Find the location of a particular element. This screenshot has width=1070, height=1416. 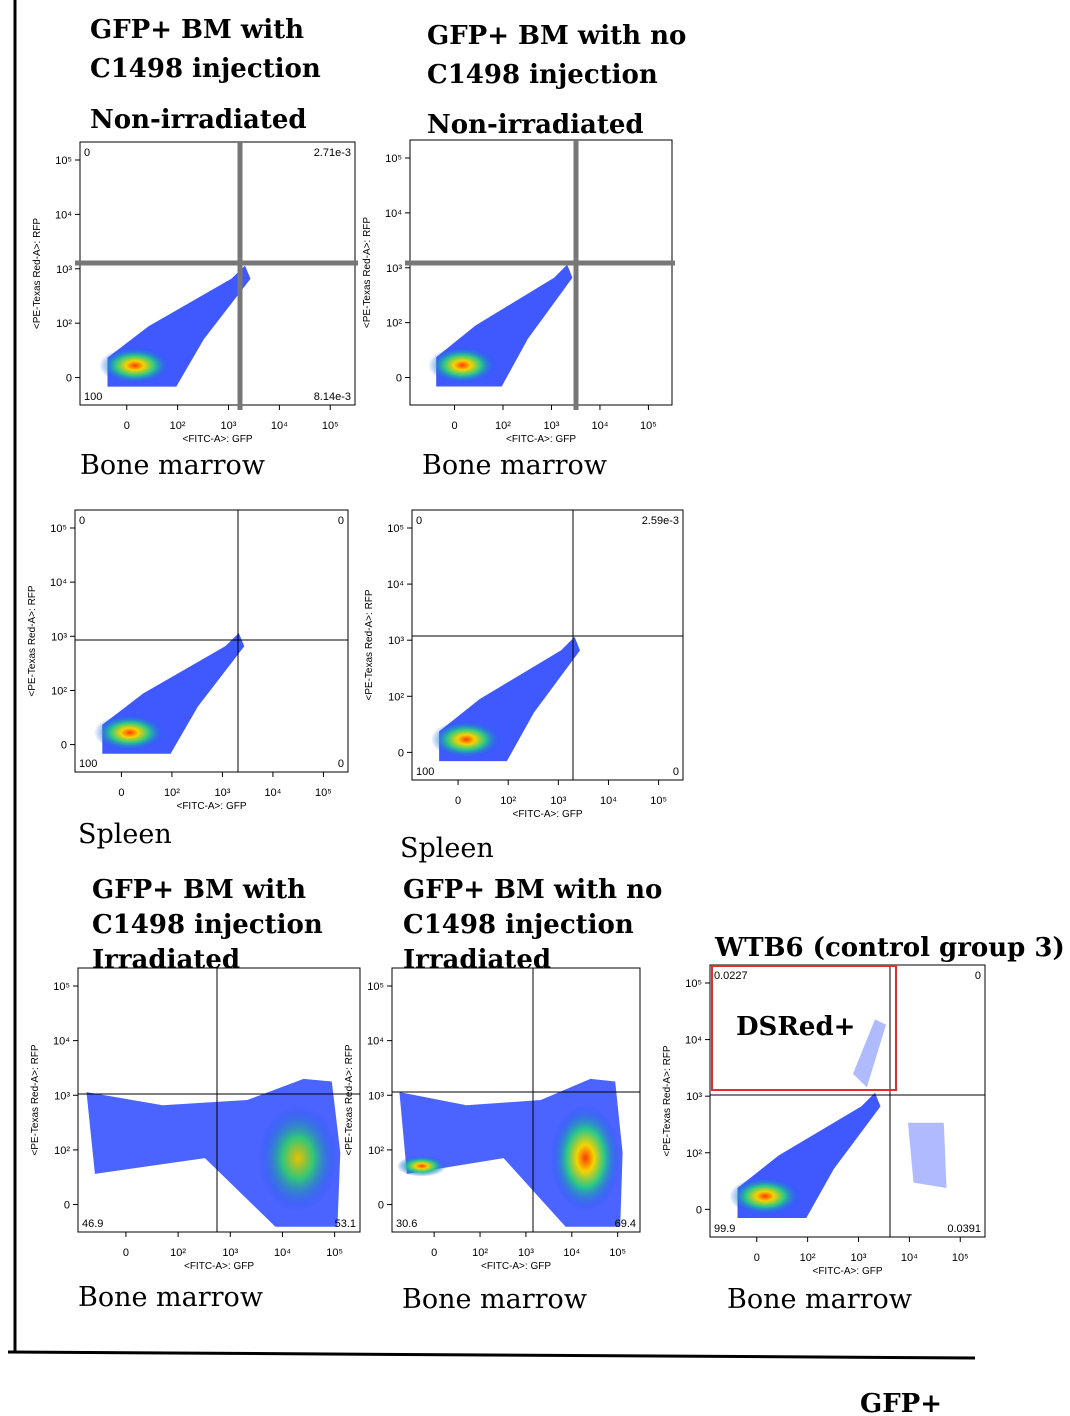

footer: GFP+ is located at coordinates (901, 1402).